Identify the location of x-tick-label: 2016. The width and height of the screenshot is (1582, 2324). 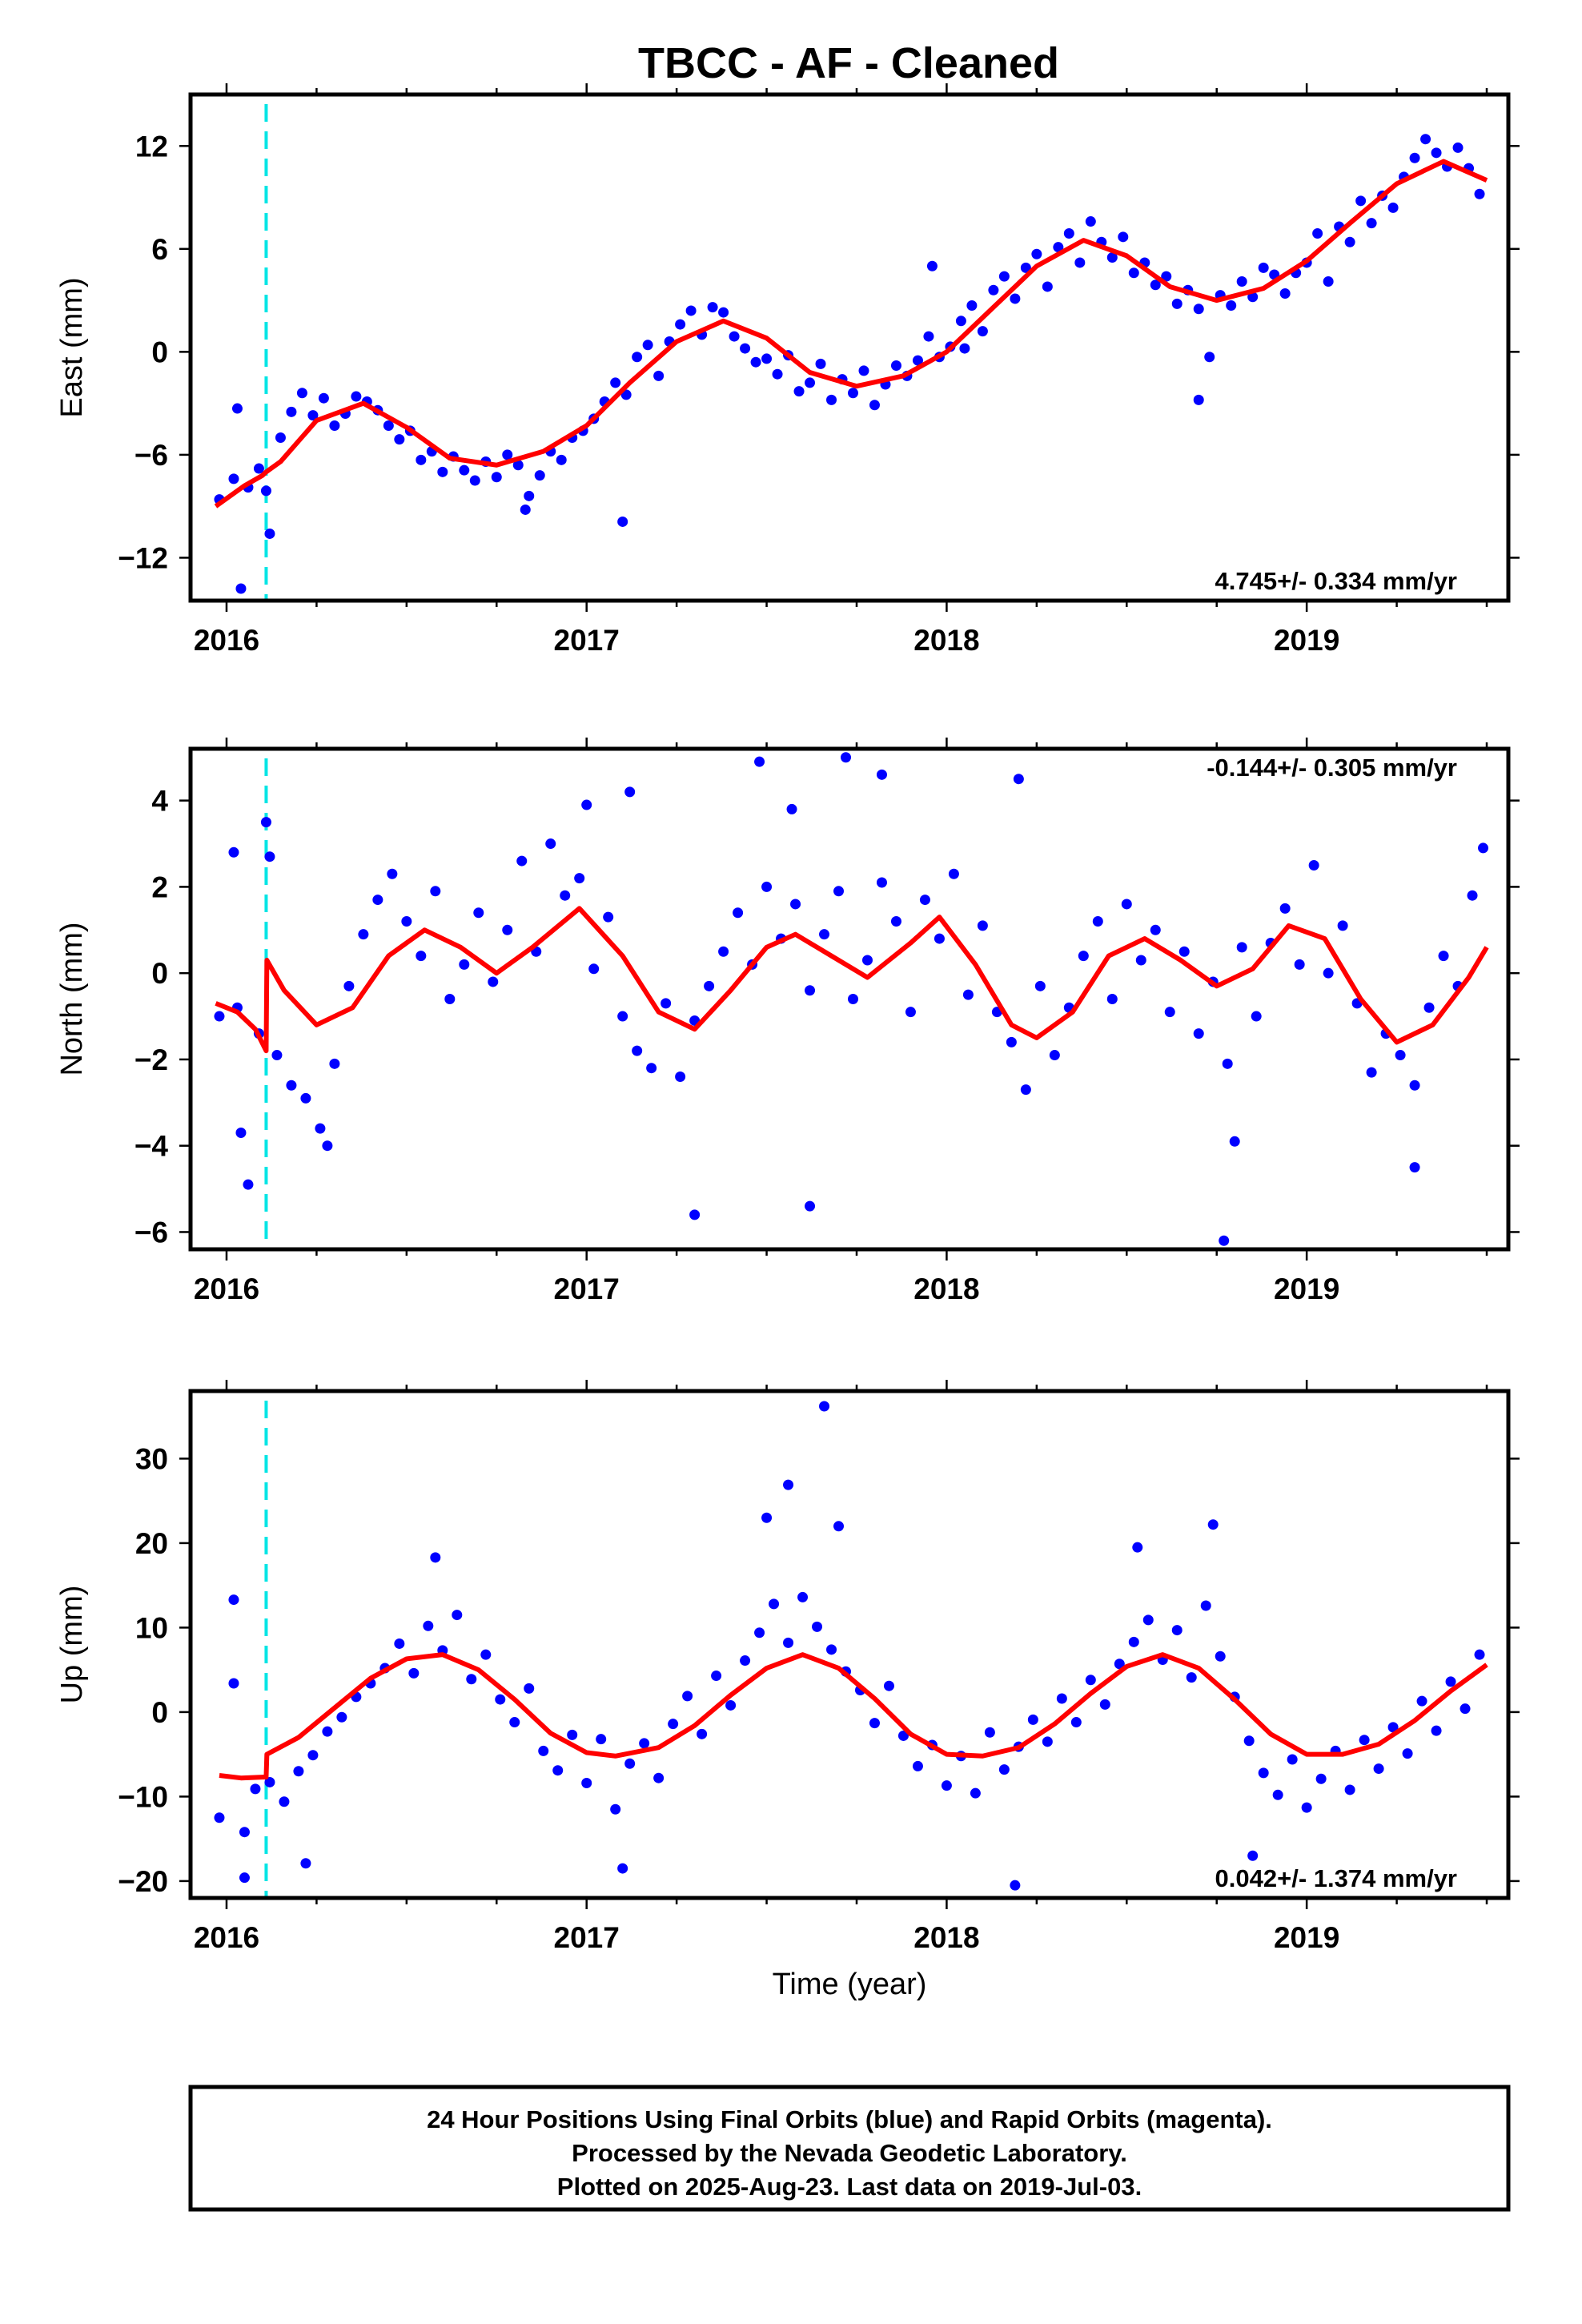
(227, 1289).